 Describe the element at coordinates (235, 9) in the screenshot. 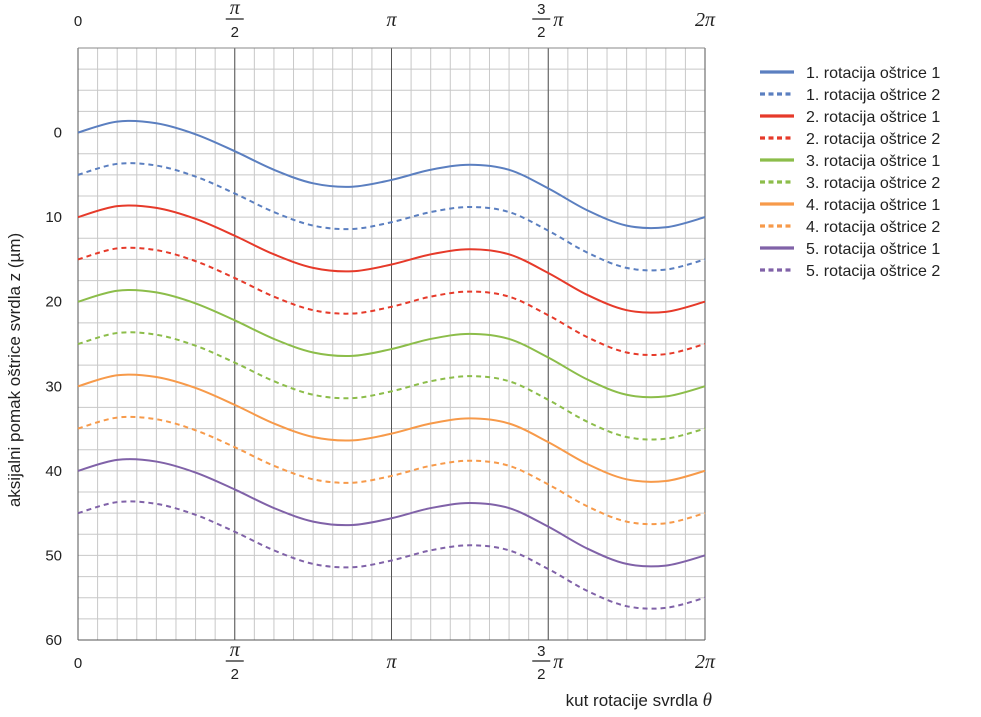

I see `x-top-tick-numerator: π` at that location.